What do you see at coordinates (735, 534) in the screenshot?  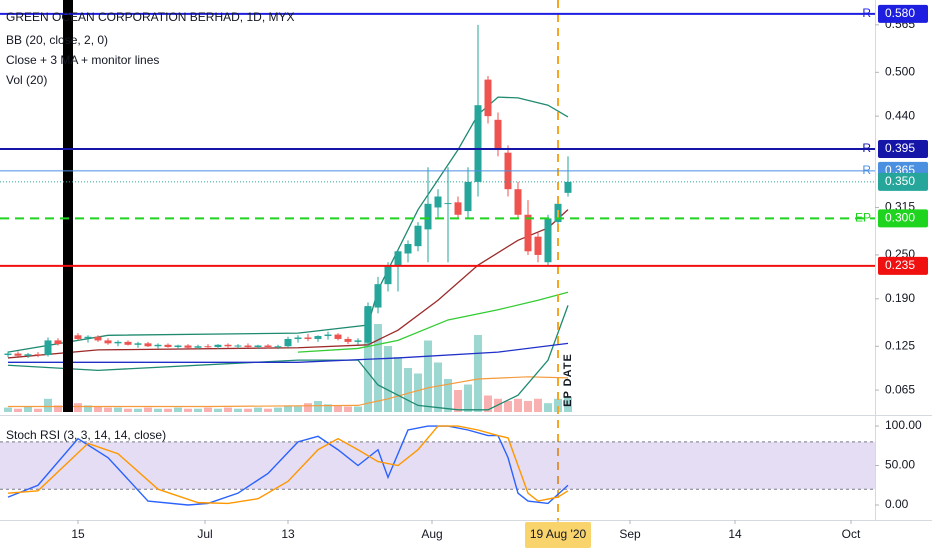 I see `x-tick-label: 14` at bounding box center [735, 534].